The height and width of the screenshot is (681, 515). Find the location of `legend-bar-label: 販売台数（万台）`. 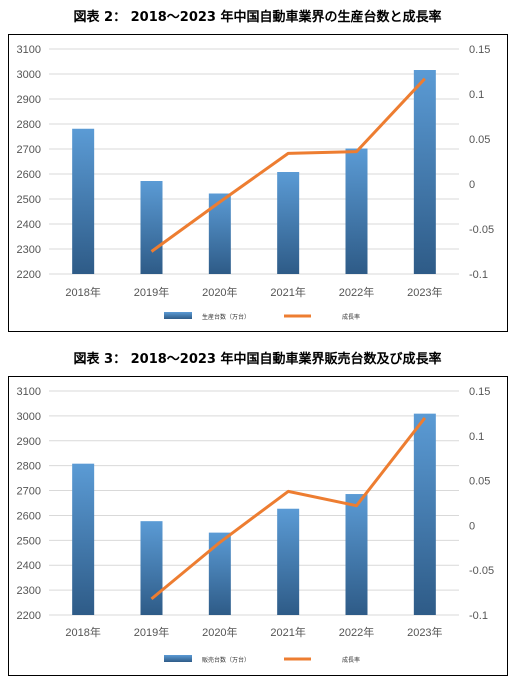

legend-bar-label: 販売台数（万台） is located at coordinates (226, 660).